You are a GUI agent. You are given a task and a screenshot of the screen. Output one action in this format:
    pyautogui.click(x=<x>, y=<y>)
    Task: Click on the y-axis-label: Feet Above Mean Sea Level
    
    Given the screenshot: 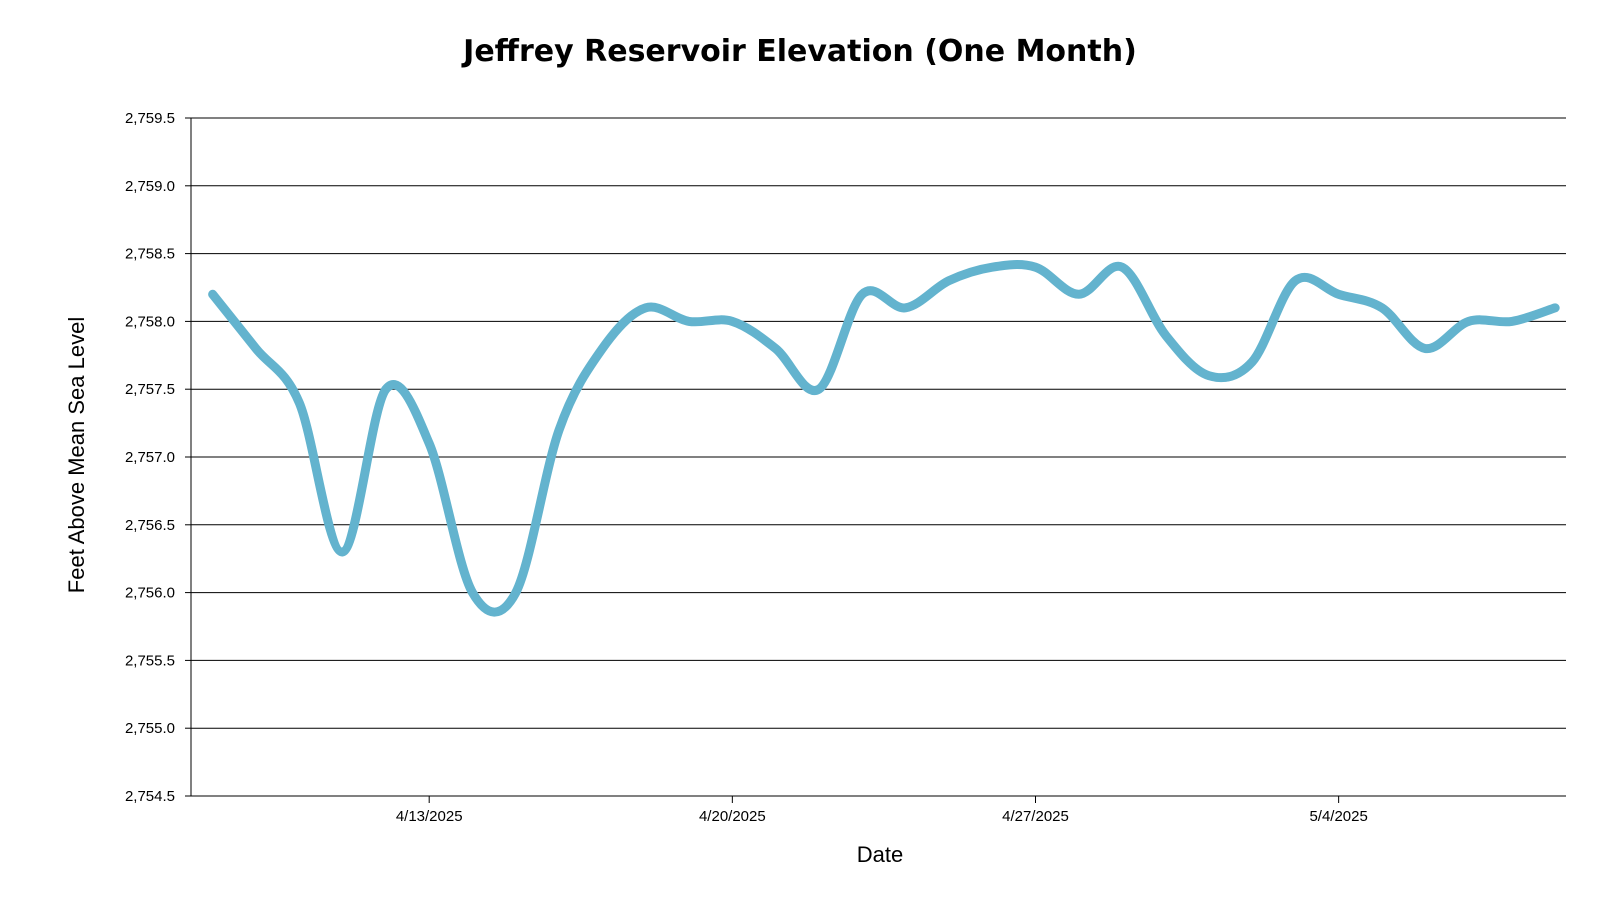 What is the action you would take?
    pyautogui.click(x=76, y=455)
    